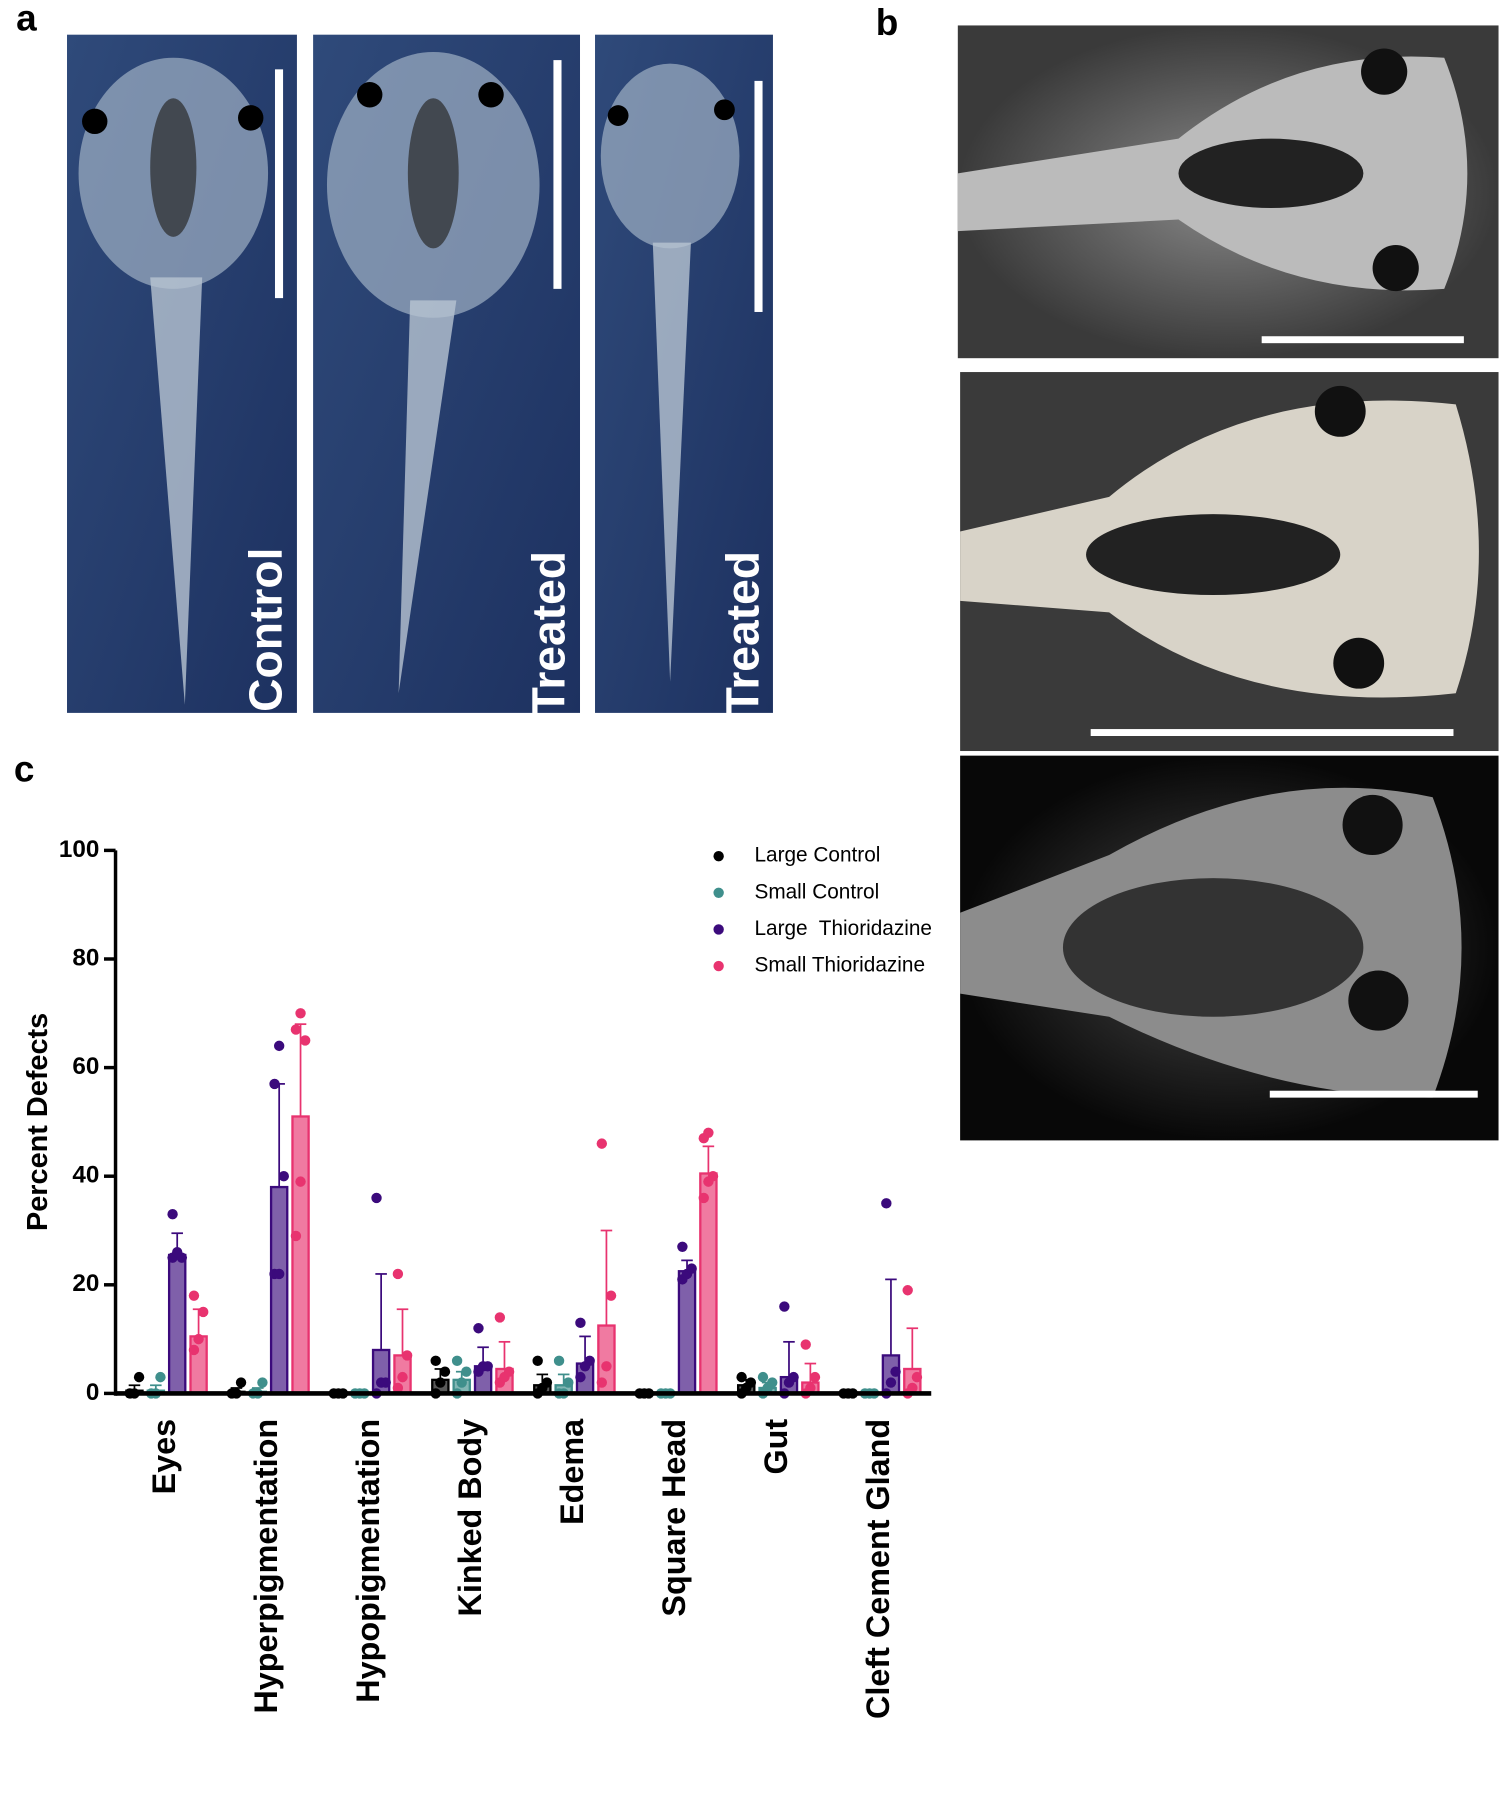 This screenshot has height=1819, width=1502. Describe the element at coordinates (24, 769) in the screenshot. I see `panel-label: c` at that location.